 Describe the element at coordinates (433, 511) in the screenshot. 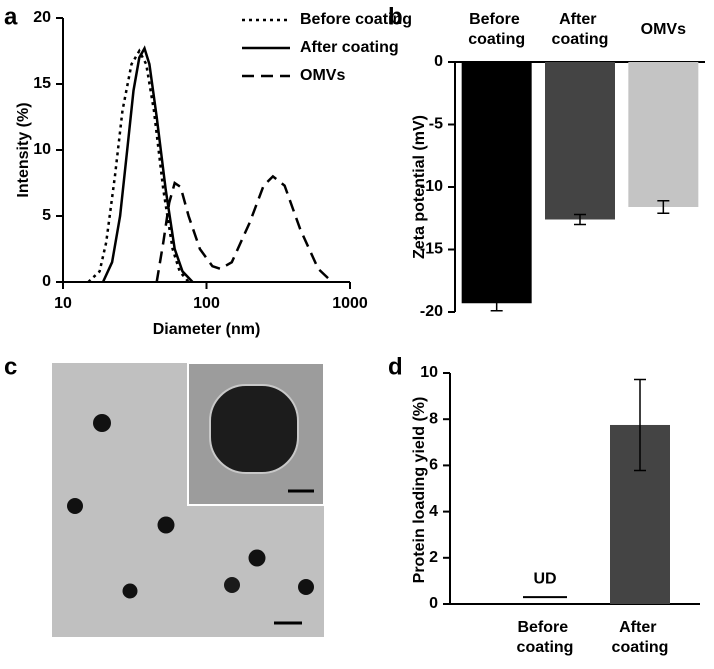

I see `y-tick-label: 4` at that location.